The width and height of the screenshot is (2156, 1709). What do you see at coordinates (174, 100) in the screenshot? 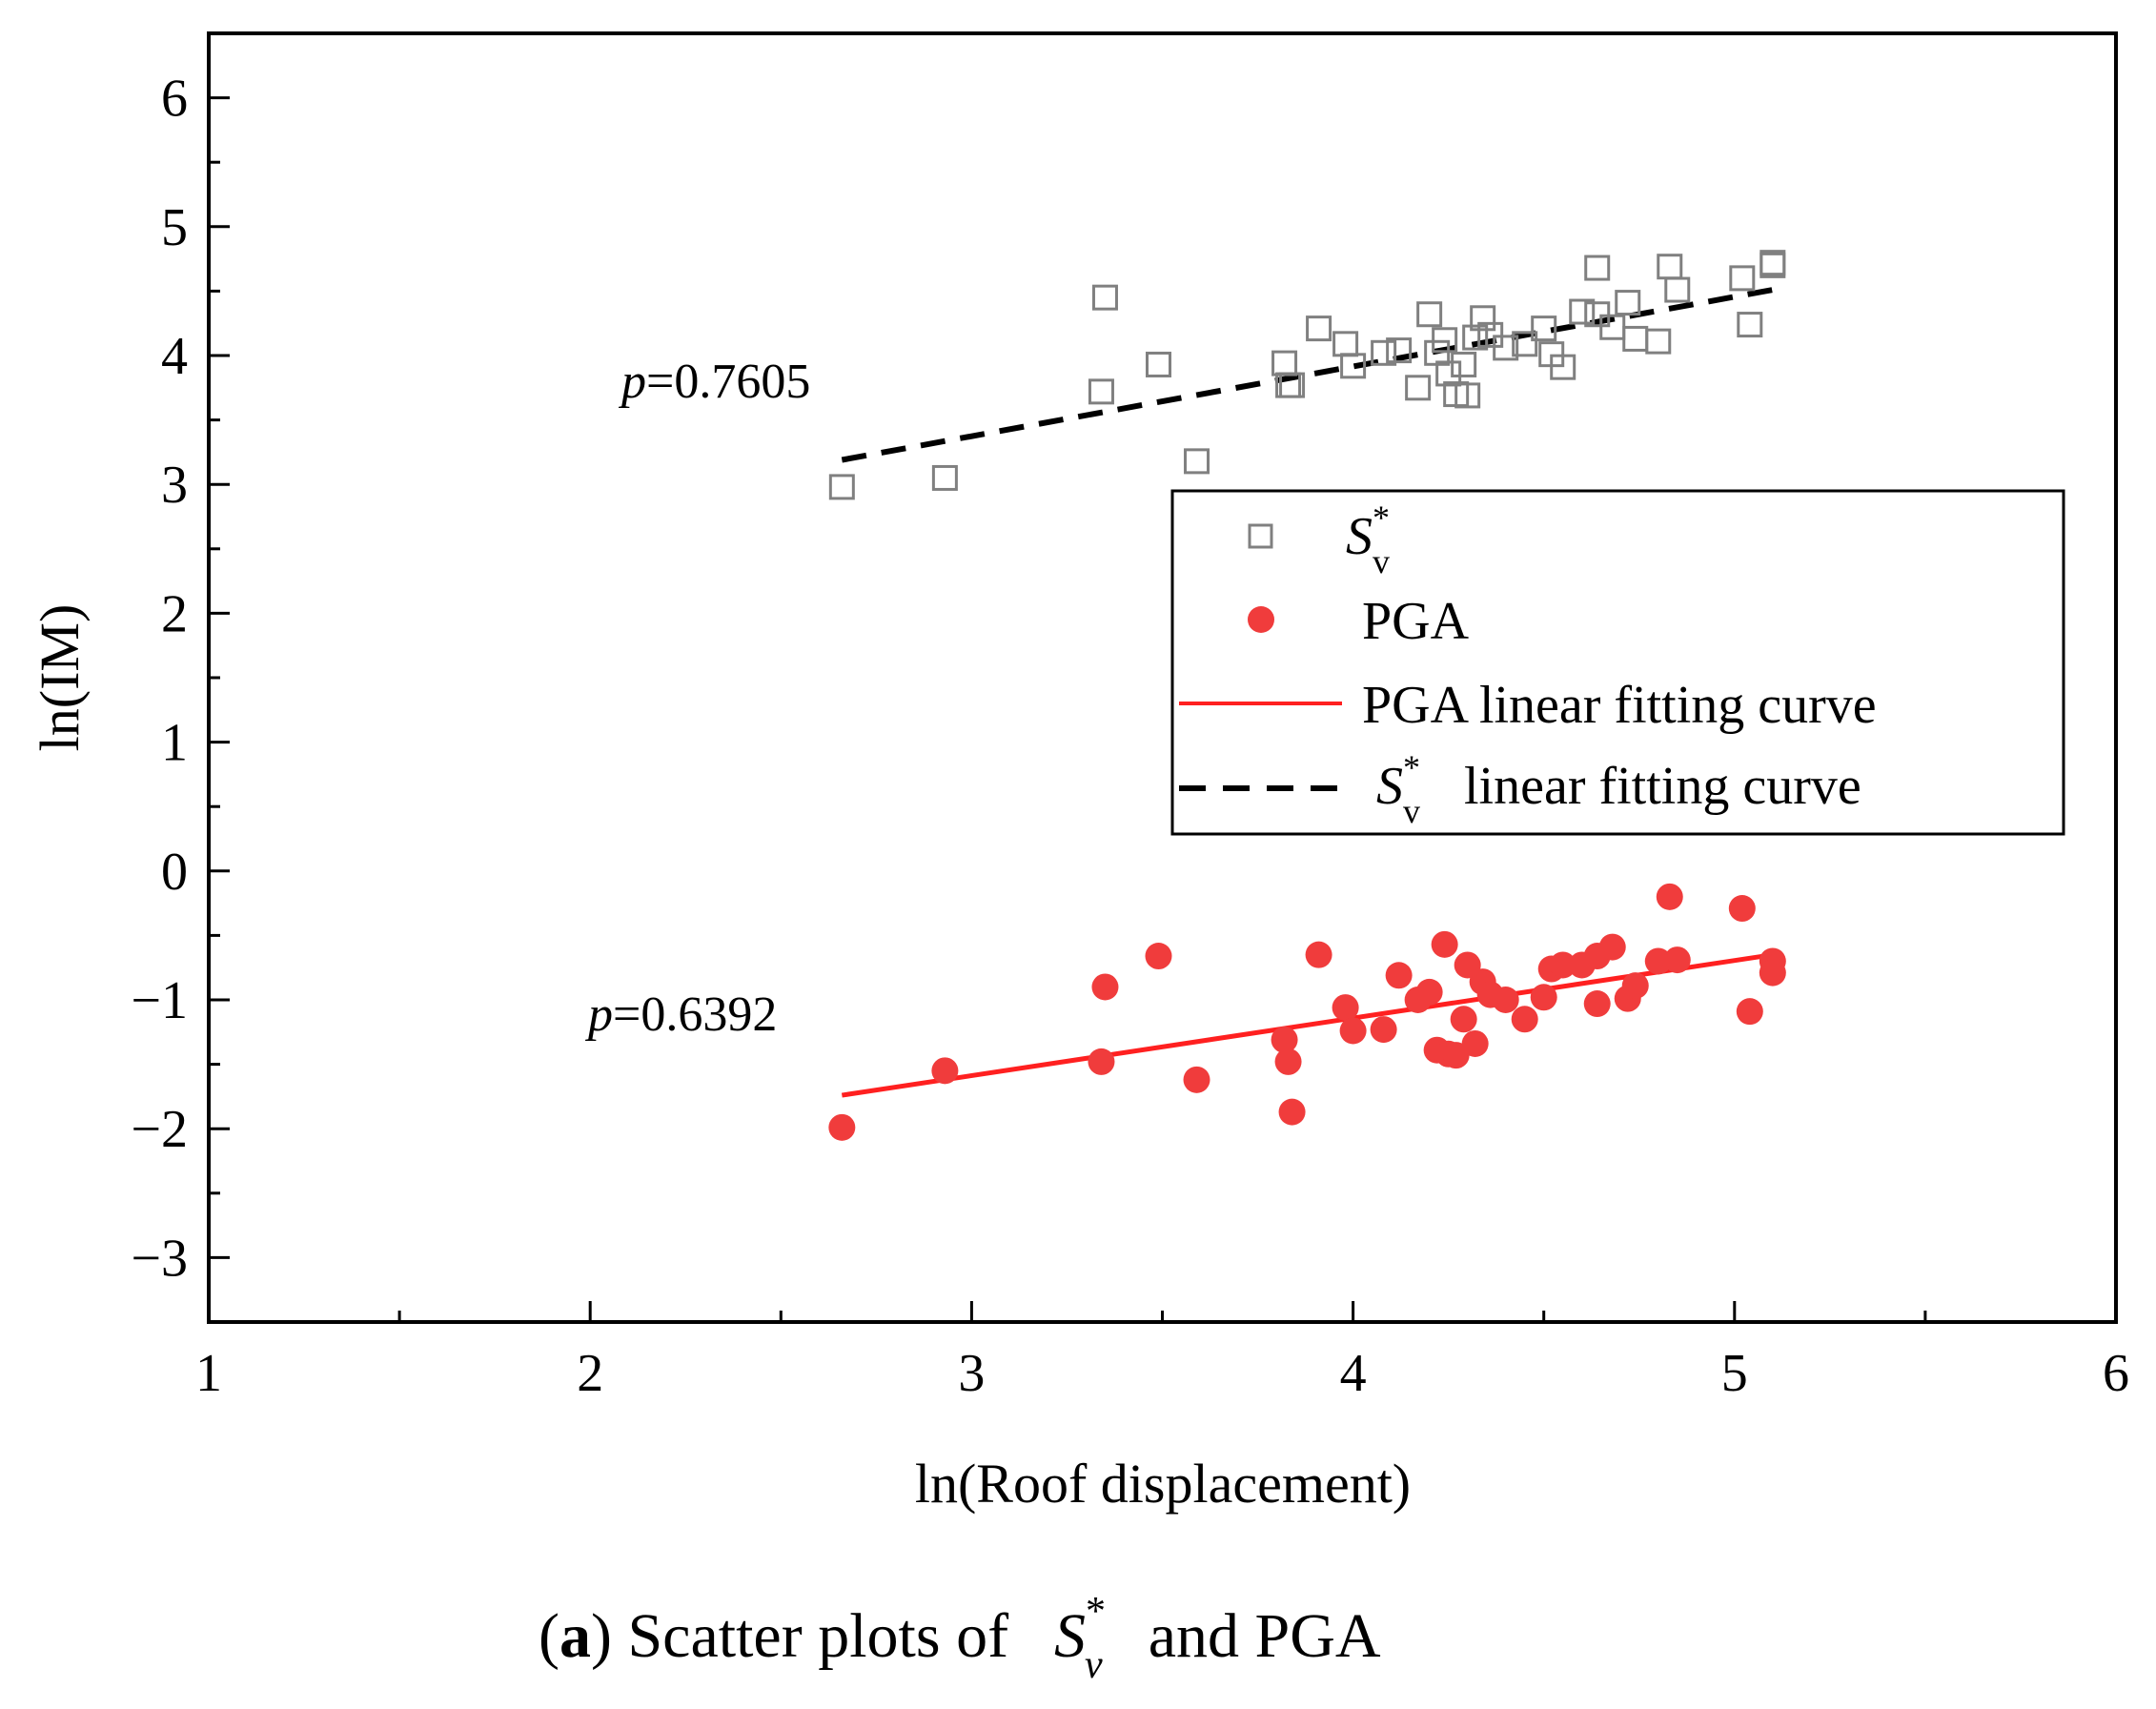
I see `y-tick-label: 6` at bounding box center [174, 100].